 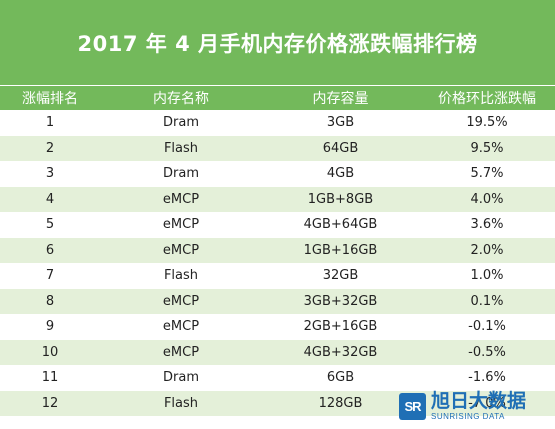 What do you see at coordinates (50, 250) in the screenshot?
I see `cell-rank: 6` at bounding box center [50, 250].